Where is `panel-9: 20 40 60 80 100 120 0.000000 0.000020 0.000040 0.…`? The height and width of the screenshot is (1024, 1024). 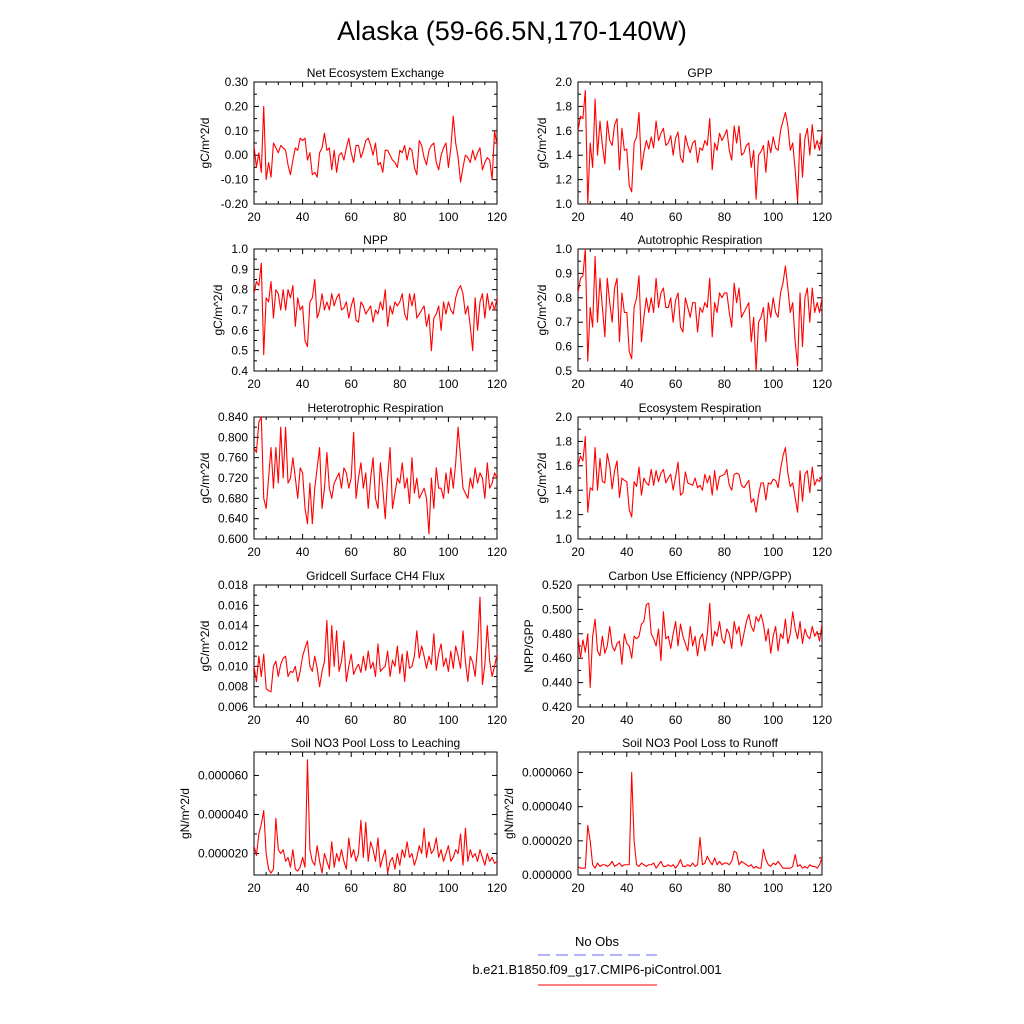
panel-9: 20 40 60 80 100 120 0.000000 0.000020 0.000040 0.… is located at coordinates (667, 815).